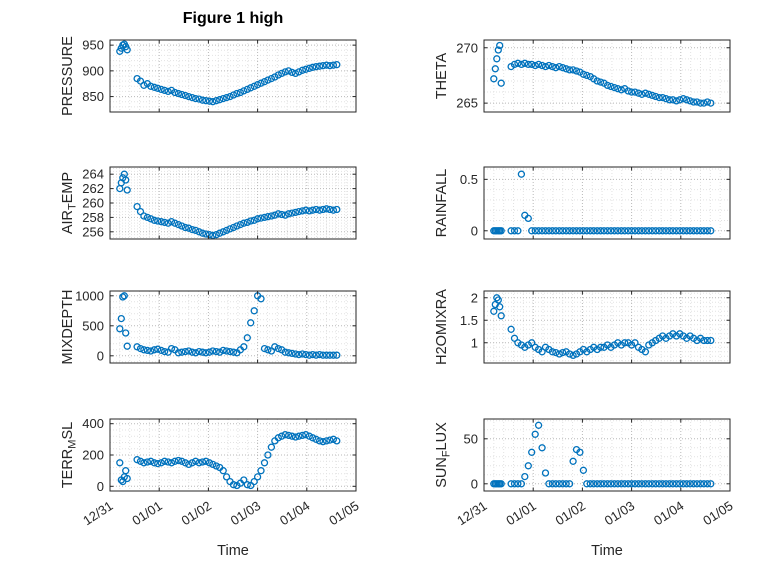 This screenshot has height=583, width=778. I want to click on svg-text: 1000, so click(89, 295).